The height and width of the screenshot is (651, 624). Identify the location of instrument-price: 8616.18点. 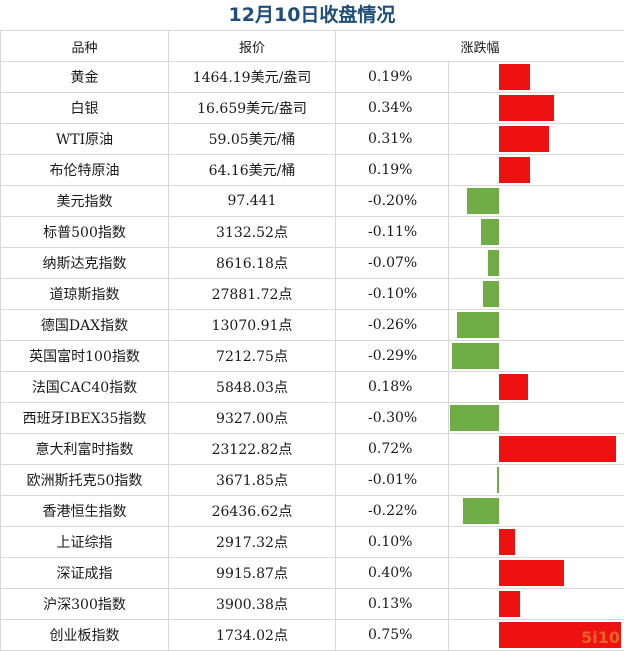
(252, 263).